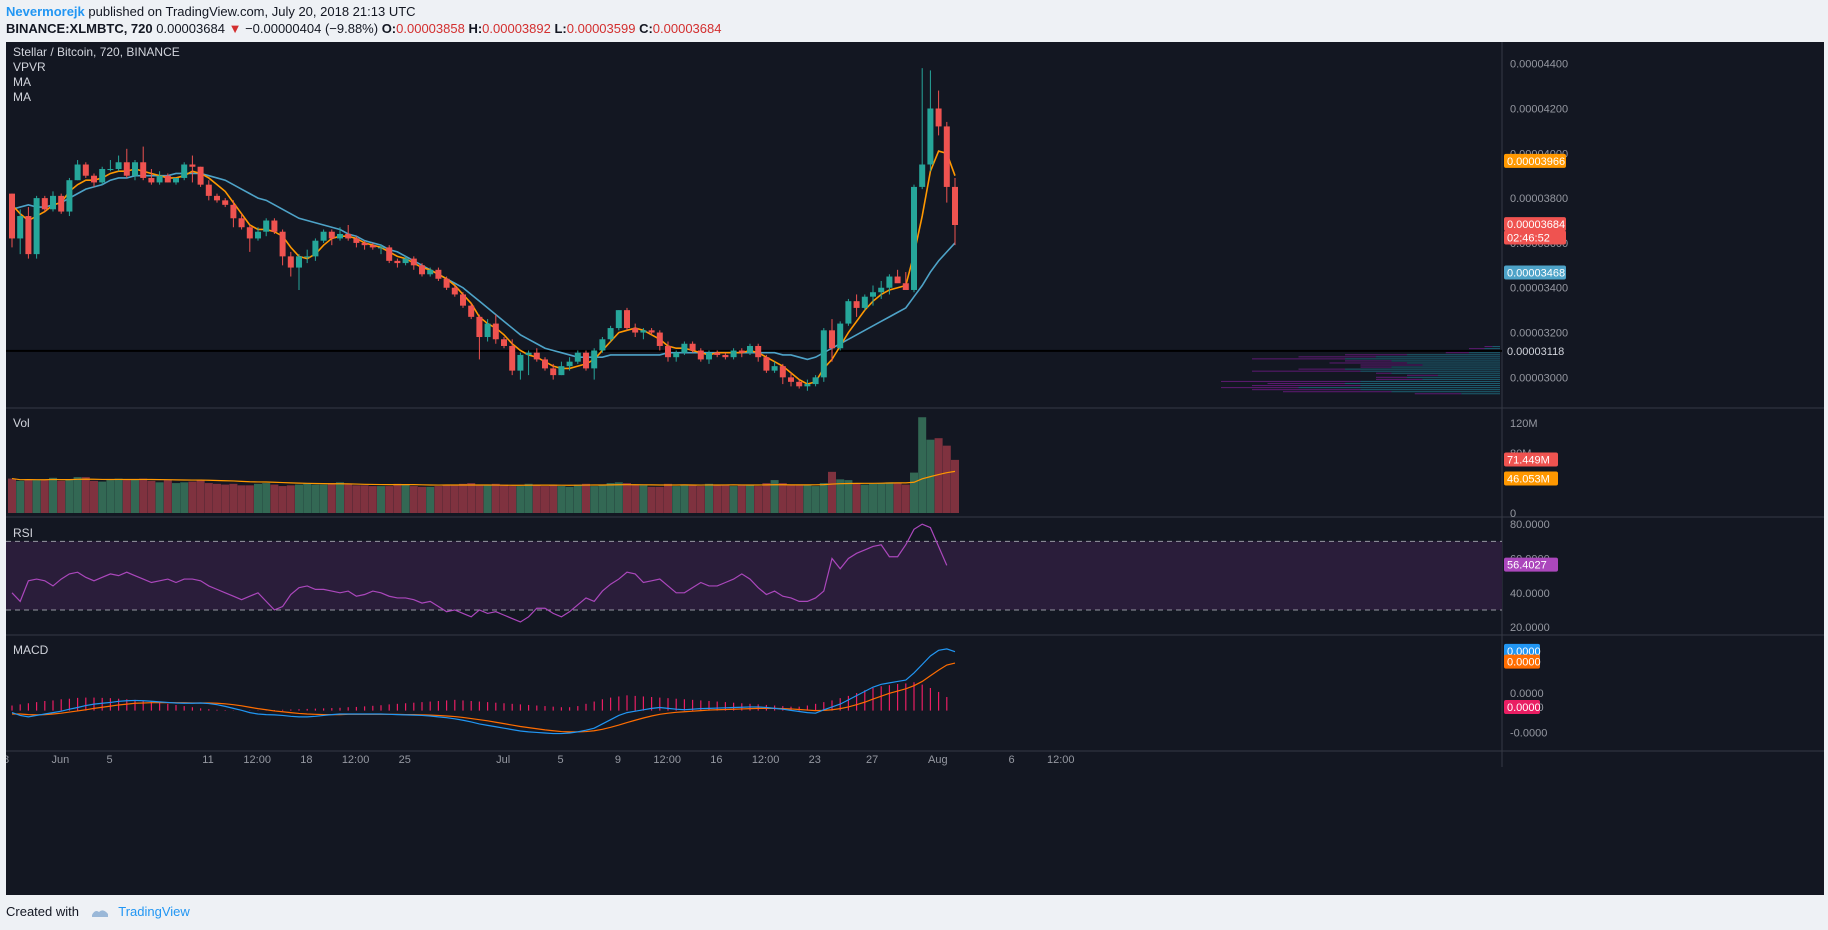  I want to click on price-label-text: 0.00003118, so click(1535, 352).